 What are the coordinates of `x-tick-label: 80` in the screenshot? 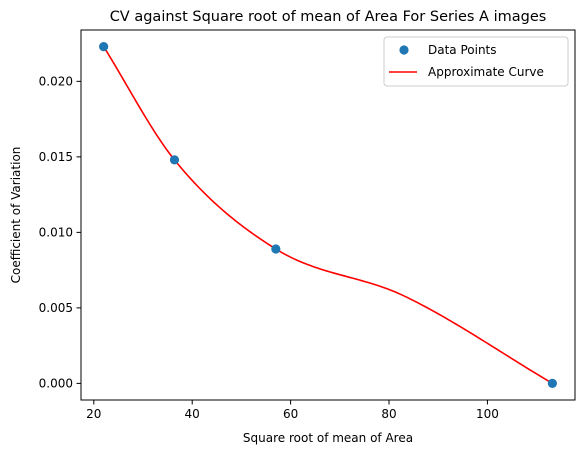 It's located at (388, 414).